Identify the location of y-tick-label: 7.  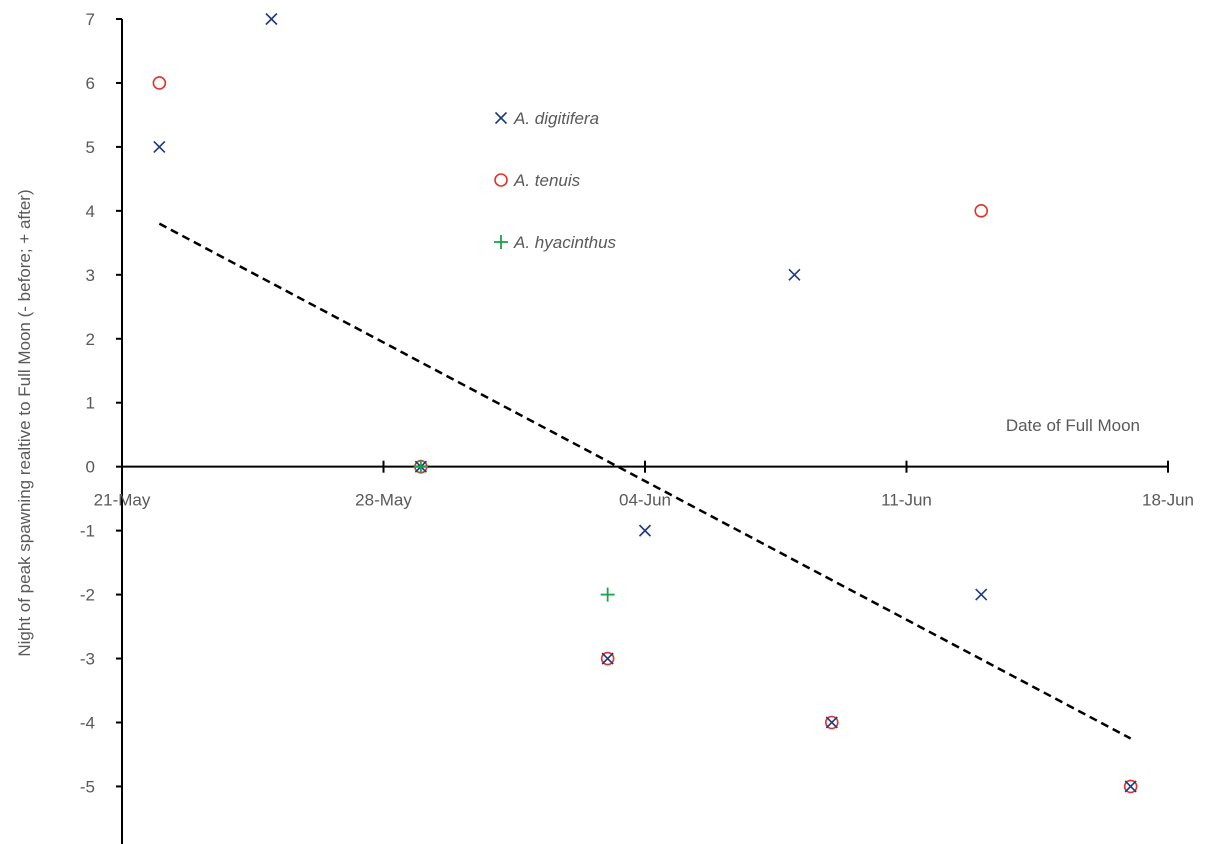
(90, 19).